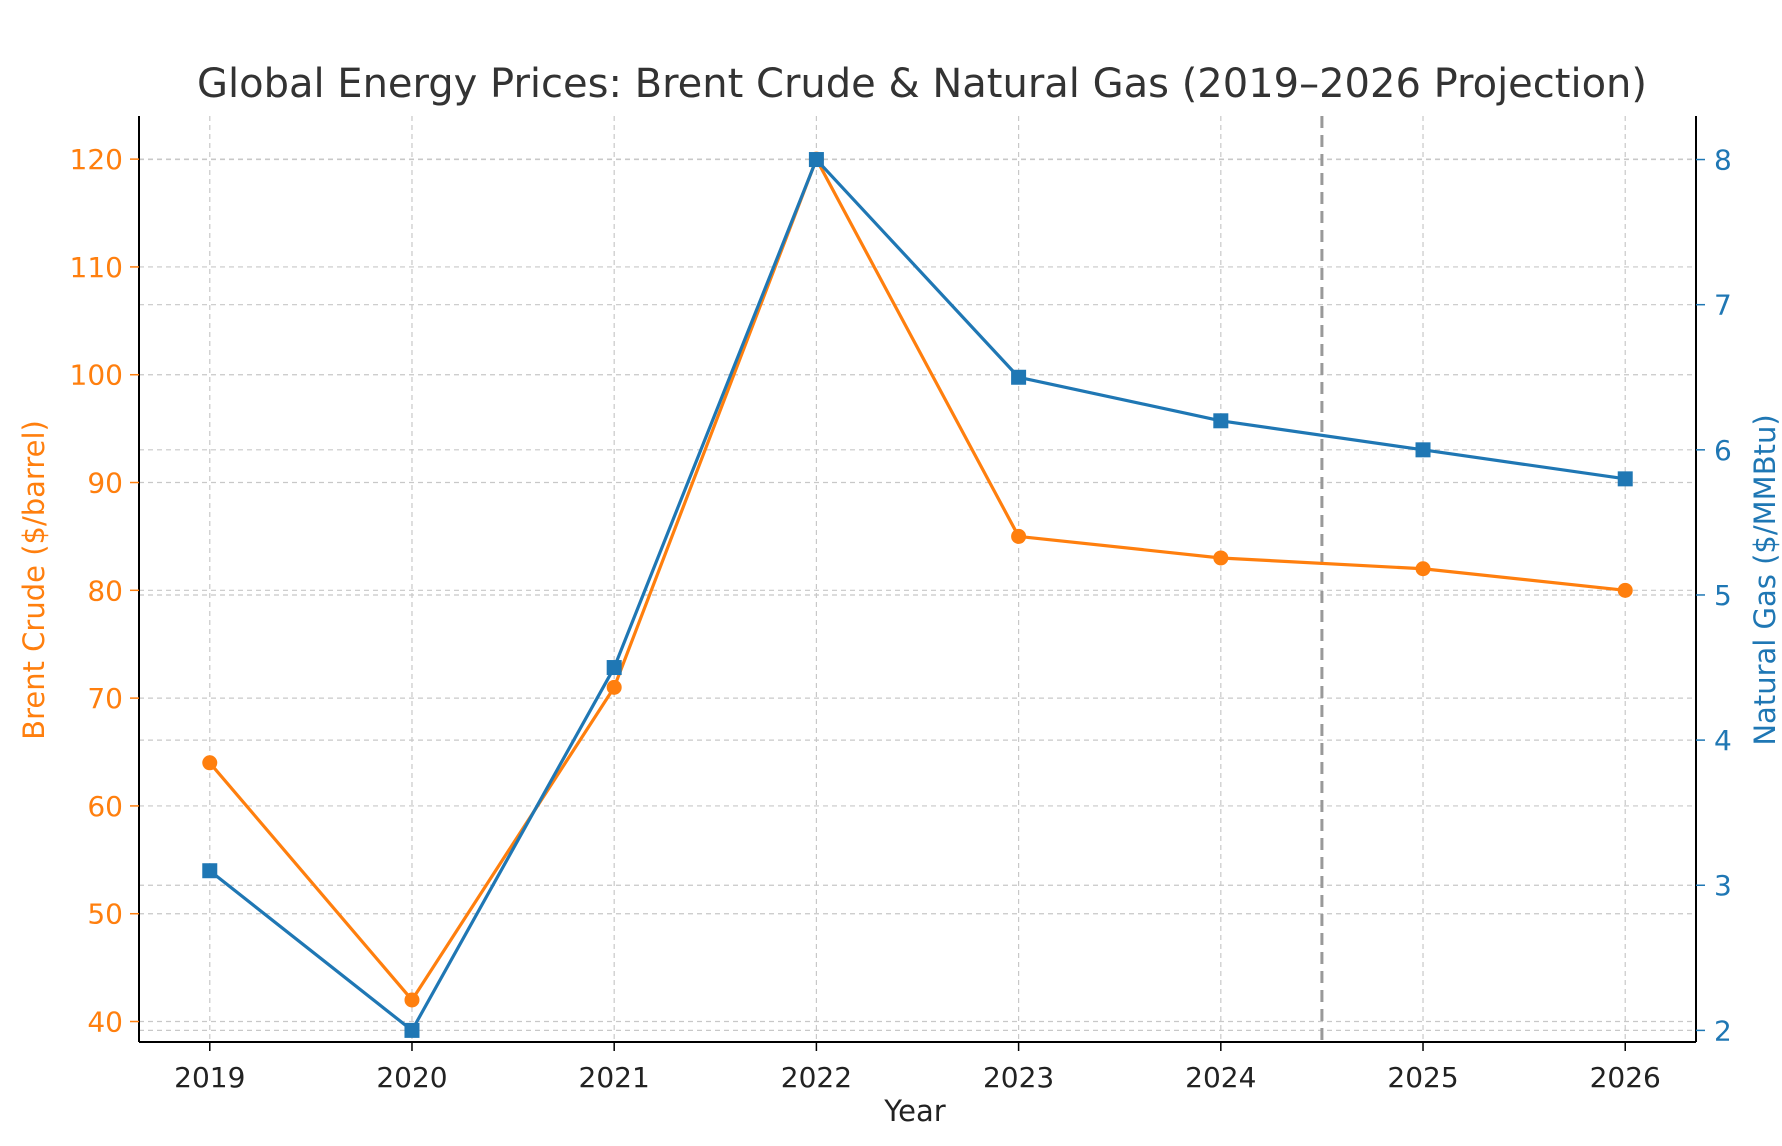 The image size is (1782, 1146). I want to click on y-left-tick-label-120: 120, so click(96, 159).